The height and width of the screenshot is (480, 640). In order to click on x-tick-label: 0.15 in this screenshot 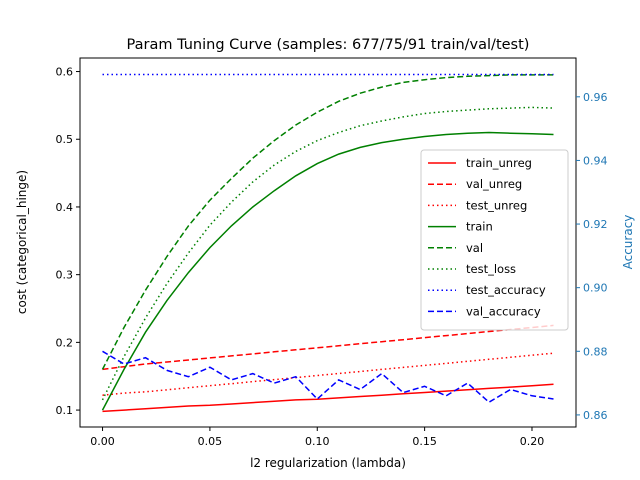, I will do `click(424, 441)`.